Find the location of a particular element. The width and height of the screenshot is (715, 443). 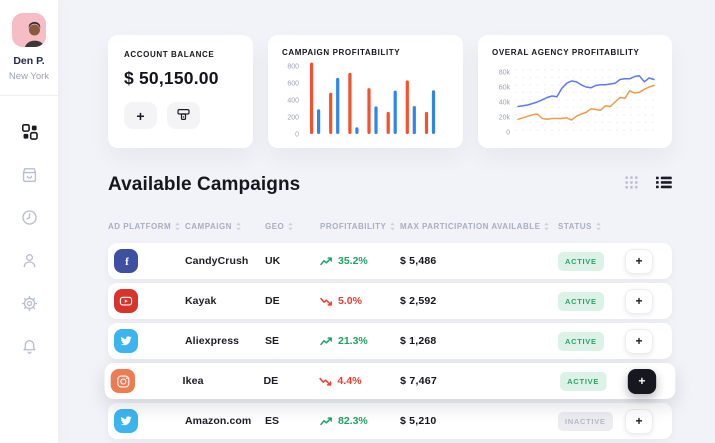

avatar-photo is located at coordinates (29, 30).